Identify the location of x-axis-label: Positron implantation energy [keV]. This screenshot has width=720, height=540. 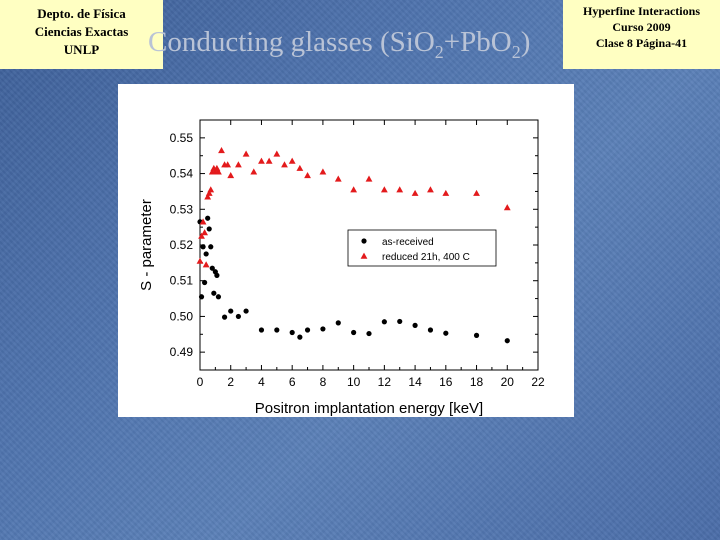
(369, 408).